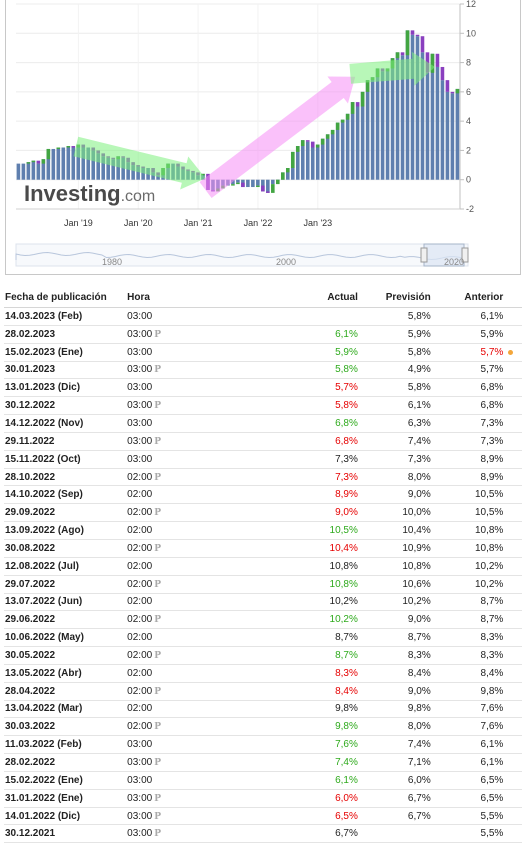 The image size is (529, 843). Describe the element at coordinates (140, 638) in the screenshot. I see `release-time-value: 02:00` at that location.